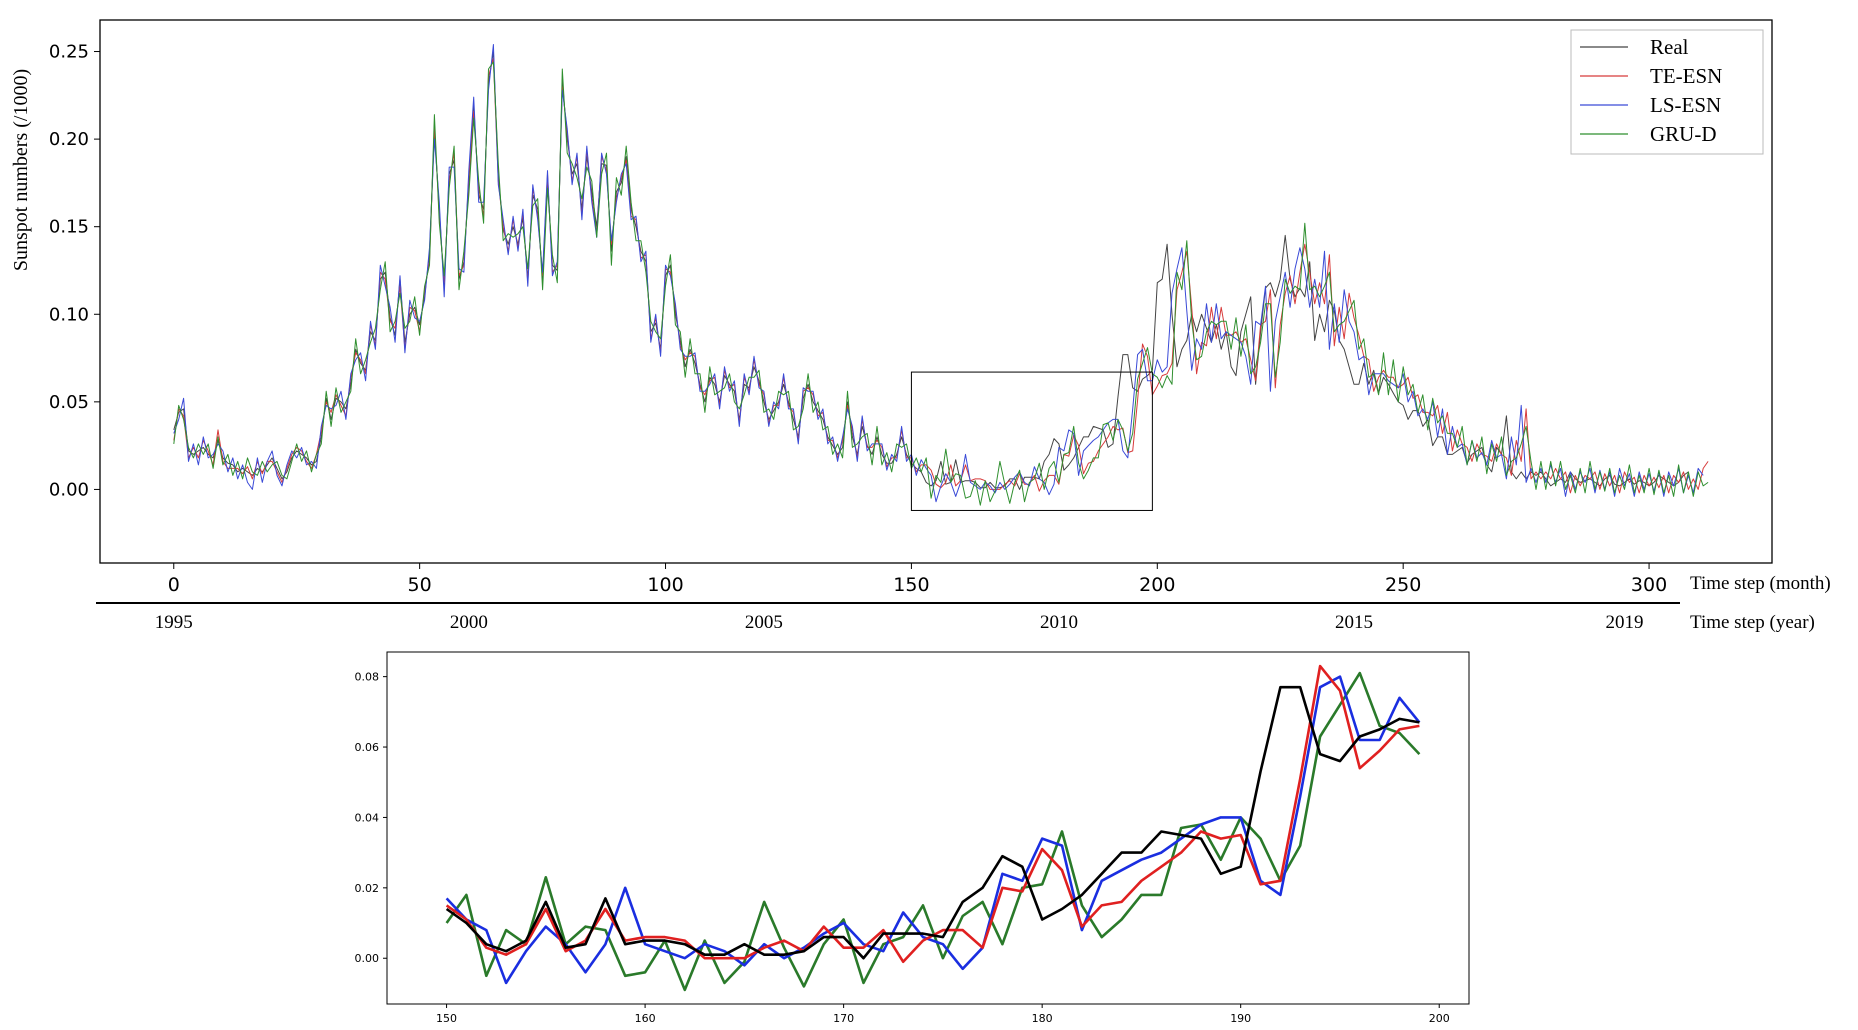 Image resolution: width=1858 pixels, height=1030 pixels. What do you see at coordinates (911, 585) in the screenshot?
I see `main-x-tick-label: 150` at bounding box center [911, 585].